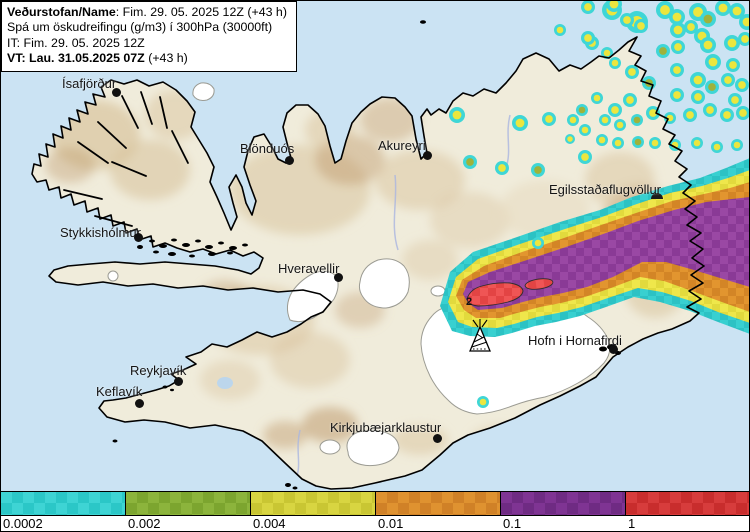  Describe the element at coordinates (119, 391) in the screenshot. I see `place-label: Keflavík` at that location.